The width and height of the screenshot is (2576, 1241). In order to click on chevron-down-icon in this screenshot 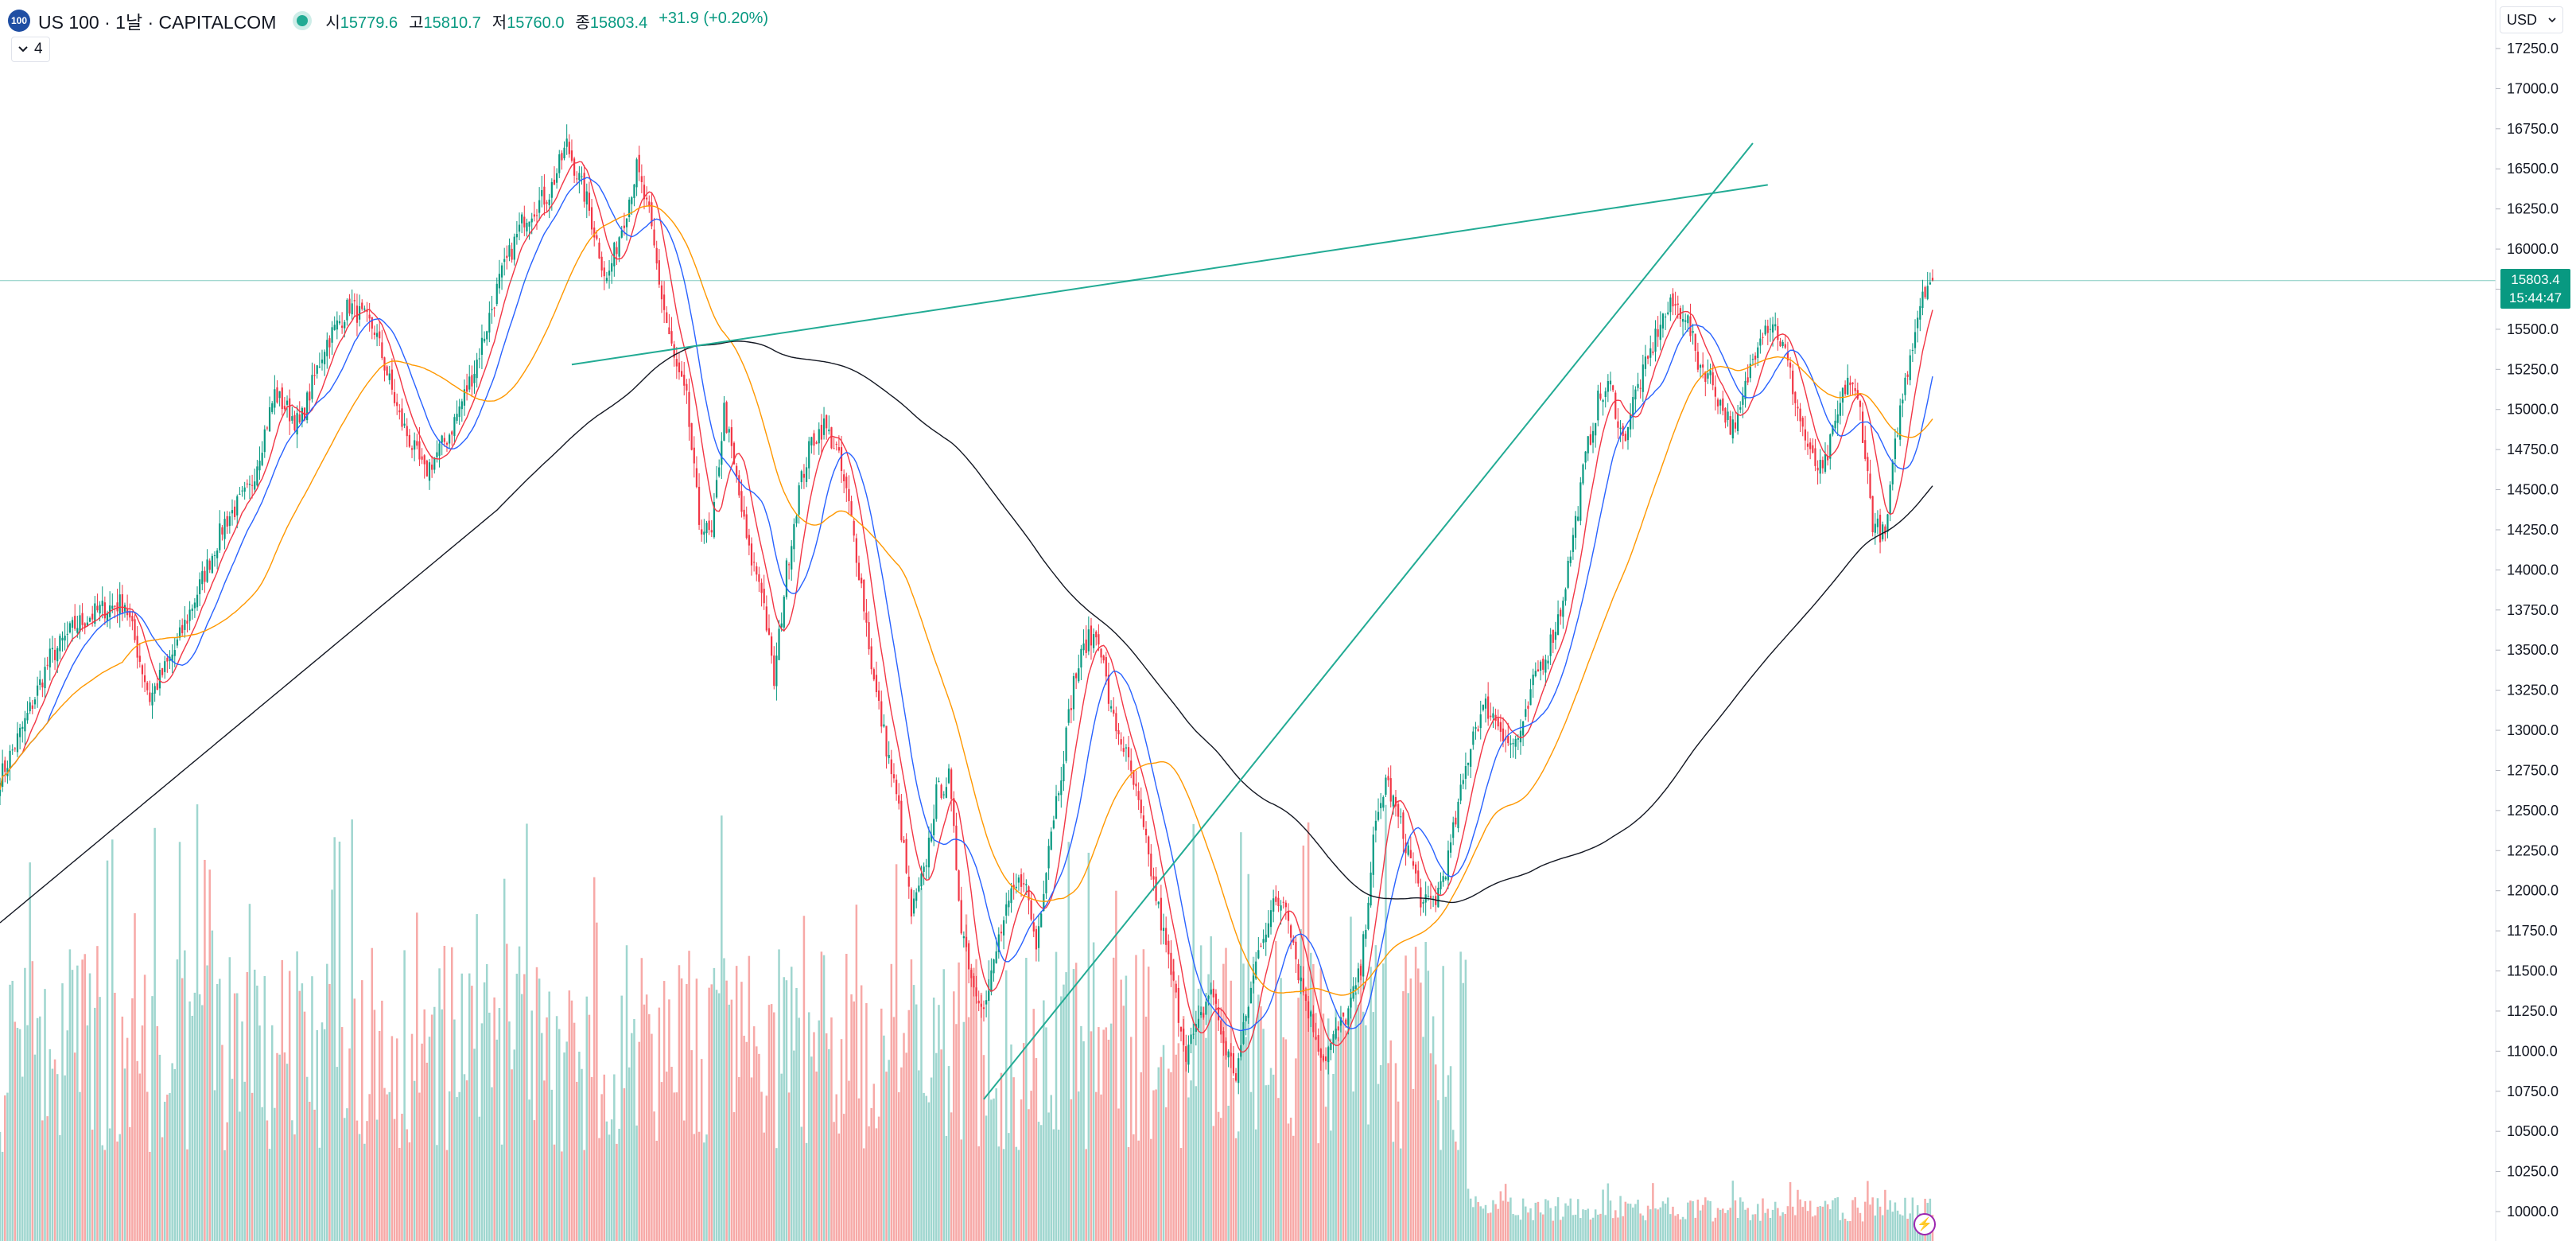, I will do `click(2552, 19)`.